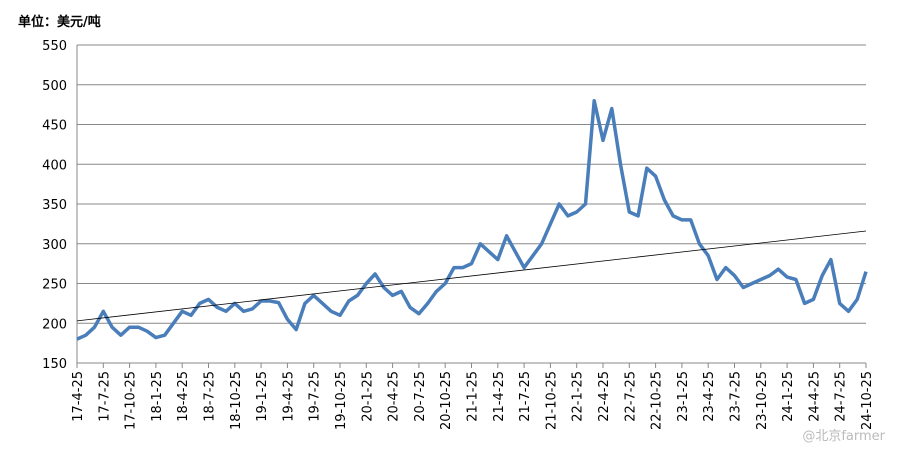 The width and height of the screenshot is (898, 455). I want to click on x-tick-label: 18-1-25, so click(157, 396).